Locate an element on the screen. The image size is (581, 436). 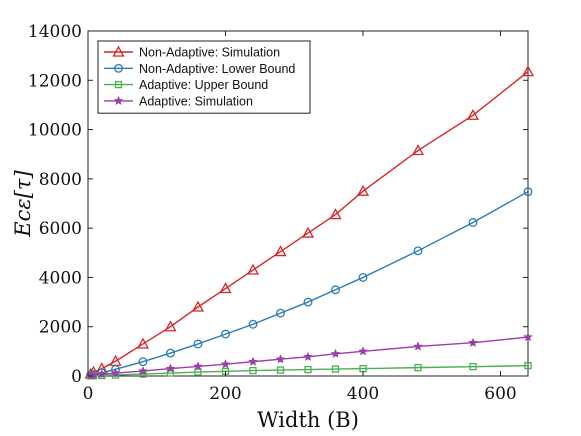
legend-entry: Non-Adaptive: Simulation is located at coordinates (192, 53).